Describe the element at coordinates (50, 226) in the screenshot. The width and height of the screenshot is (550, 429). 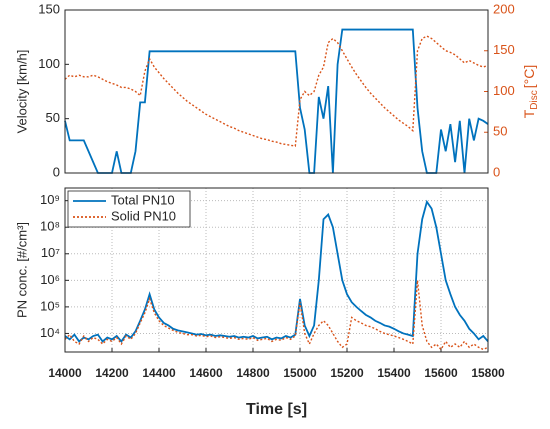
I see `y-tick-label: 10⁸` at that location.